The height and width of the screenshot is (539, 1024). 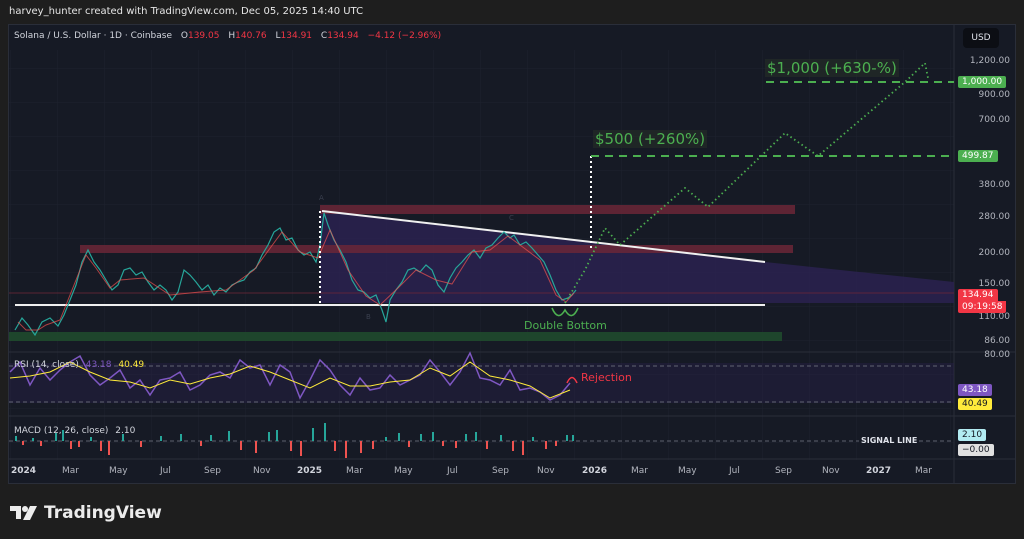 I want to click on point-c-label: C, so click(x=511, y=218).